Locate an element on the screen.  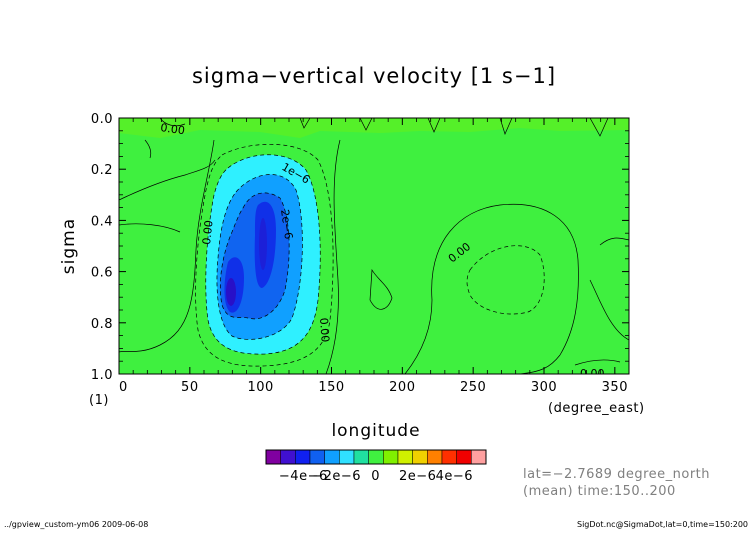
x-tick-label: 150 is located at coordinates (331, 387).